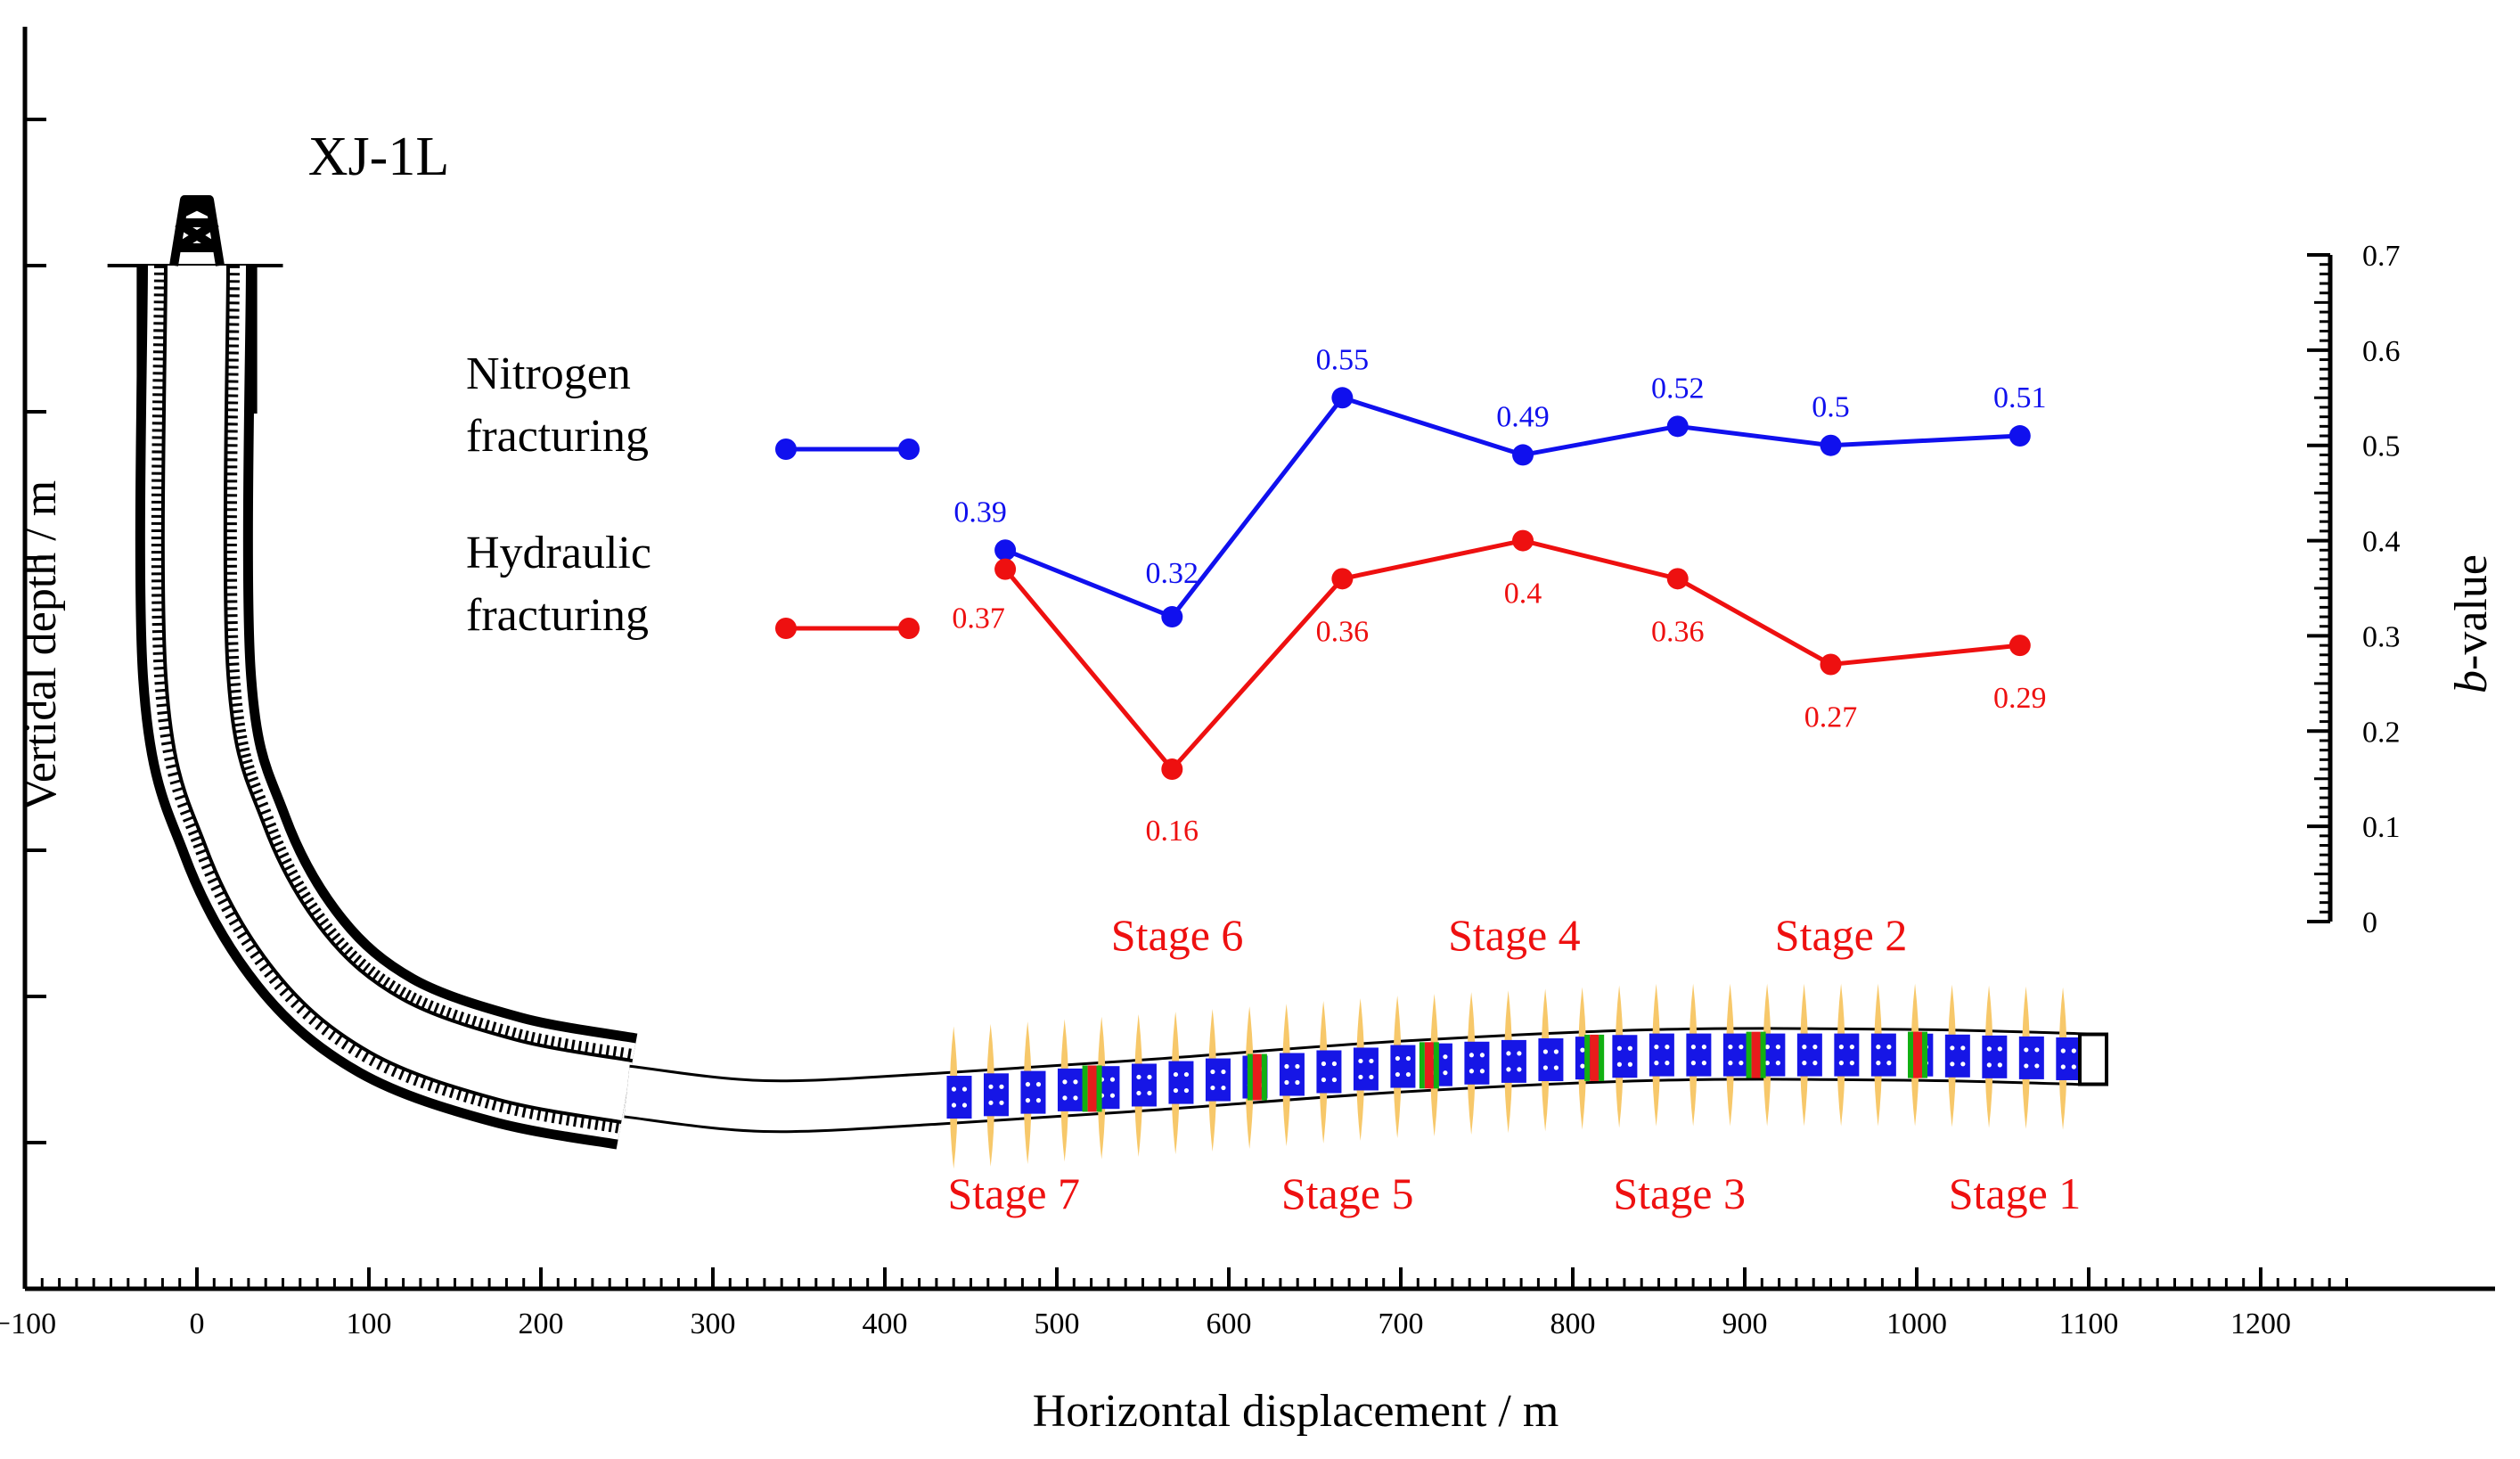 The height and width of the screenshot is (1459, 2520). I want to click on well-name-label: XJ-1L, so click(378, 157).